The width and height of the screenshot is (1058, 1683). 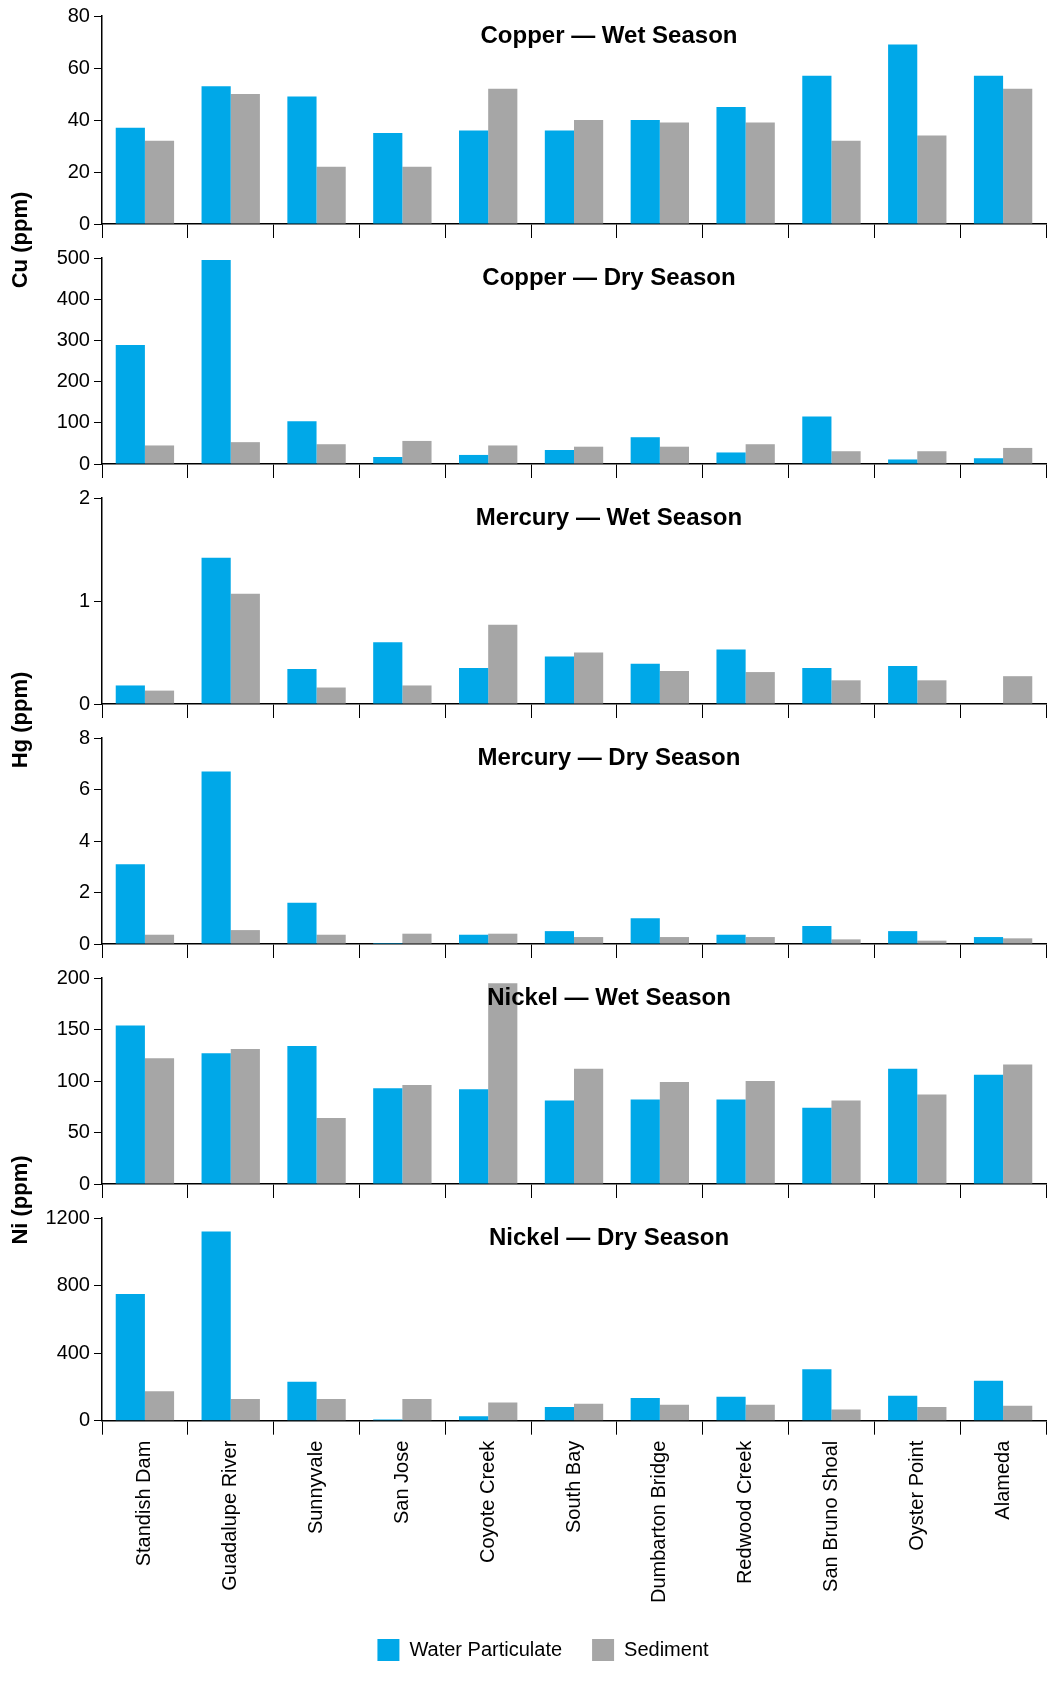 I want to click on x-tick-label: South Bay, so click(x=572, y=1486).